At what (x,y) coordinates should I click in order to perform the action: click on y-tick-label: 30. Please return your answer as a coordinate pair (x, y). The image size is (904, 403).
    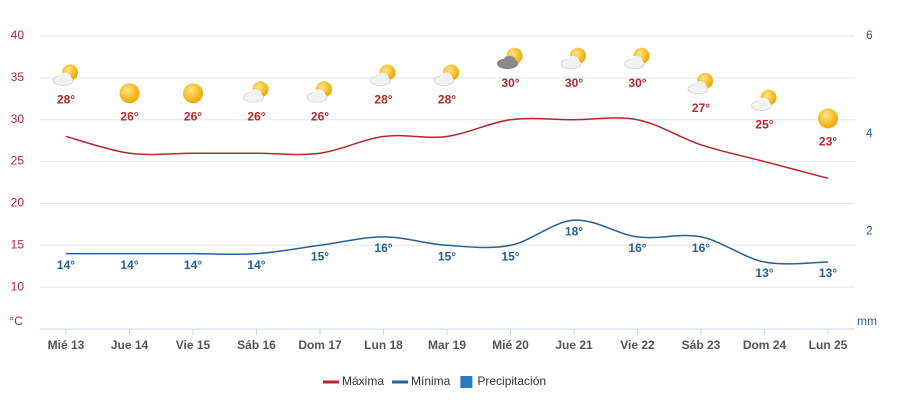
    Looking at the image, I should click on (18, 119).